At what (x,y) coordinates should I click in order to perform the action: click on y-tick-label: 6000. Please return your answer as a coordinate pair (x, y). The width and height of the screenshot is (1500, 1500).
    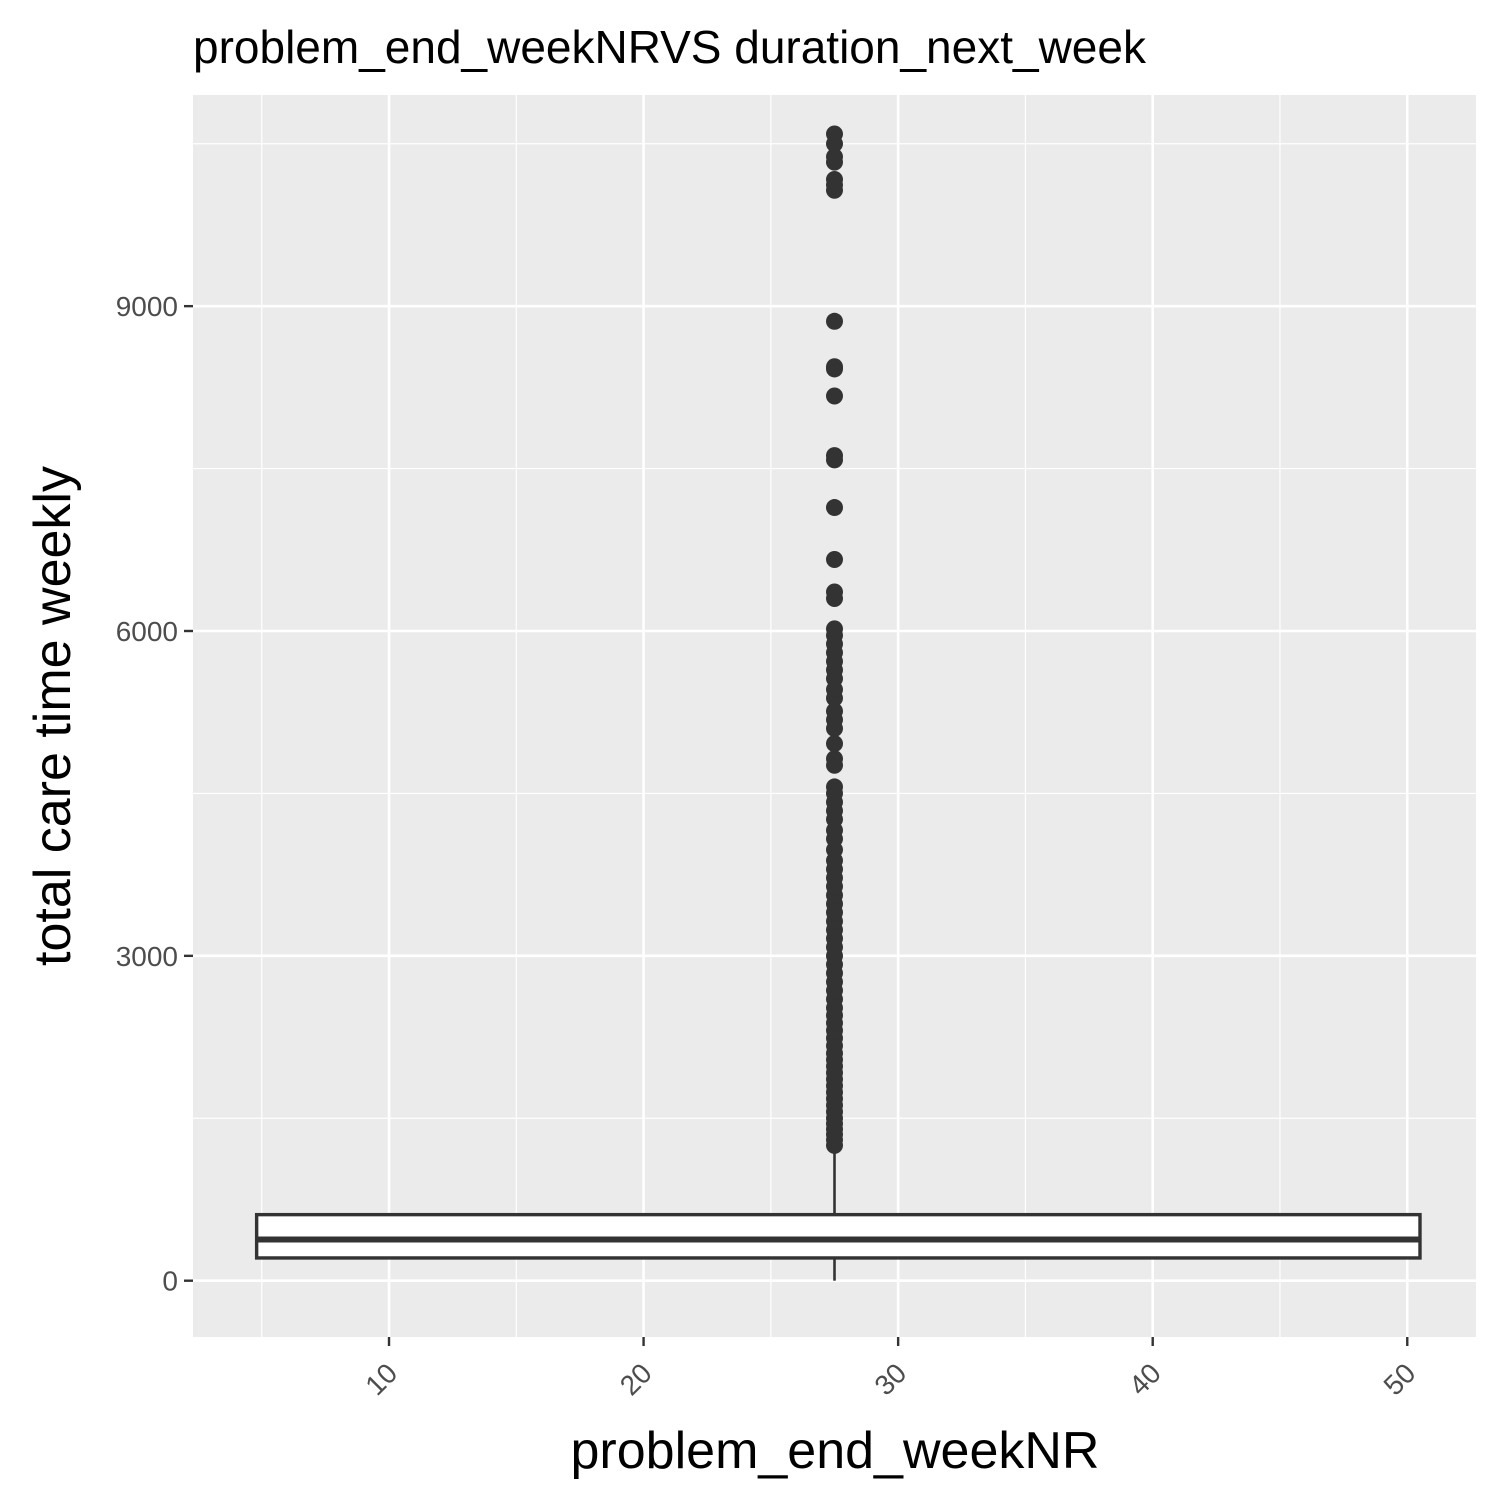
    Looking at the image, I should click on (147, 631).